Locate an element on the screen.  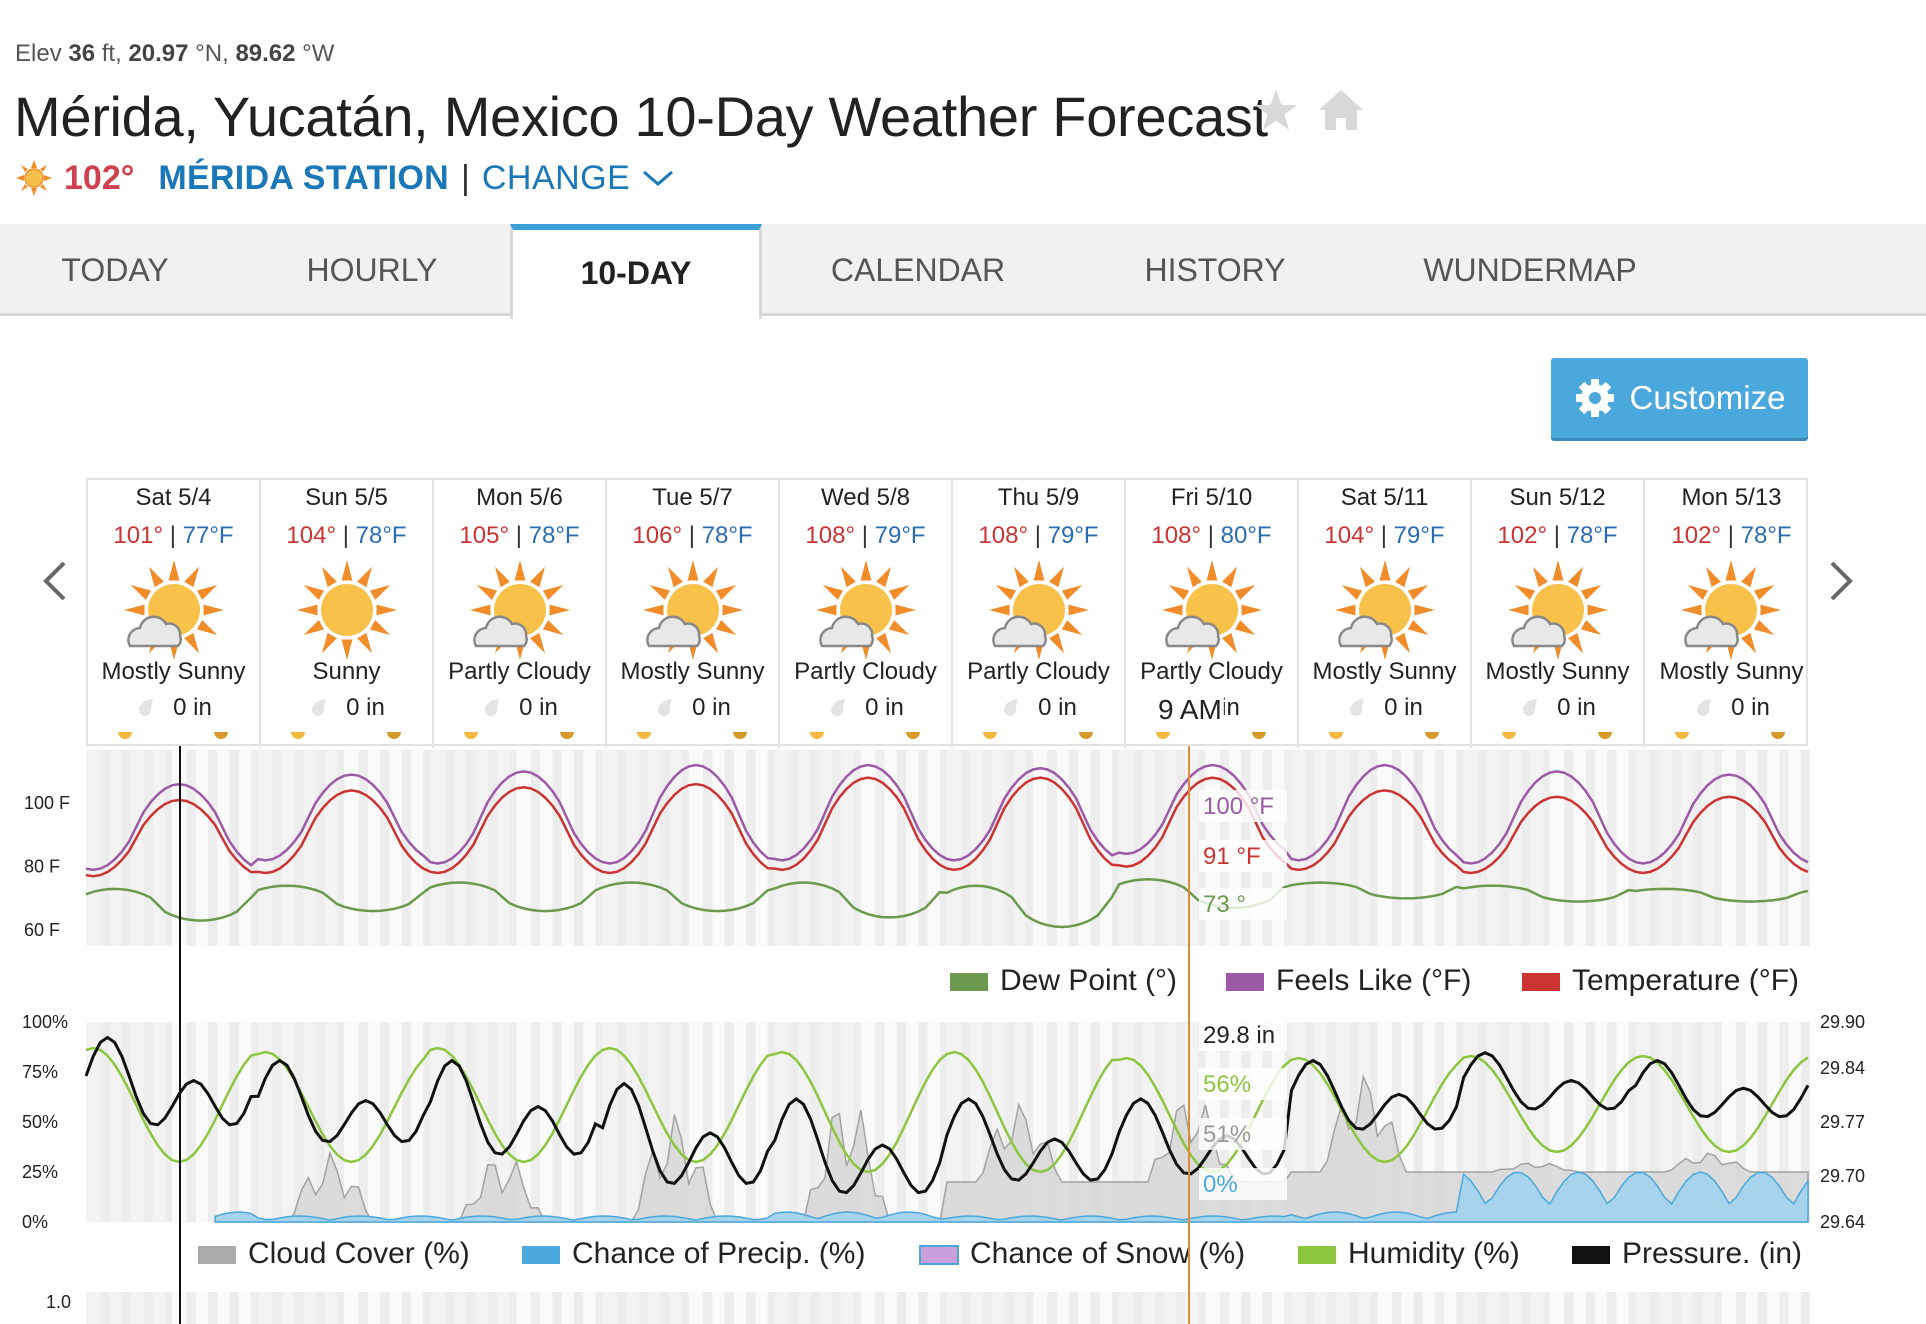
day-card: Wed 5/8 108° | 79°F Partly Cloudy 0 in is located at coordinates (866, 614).